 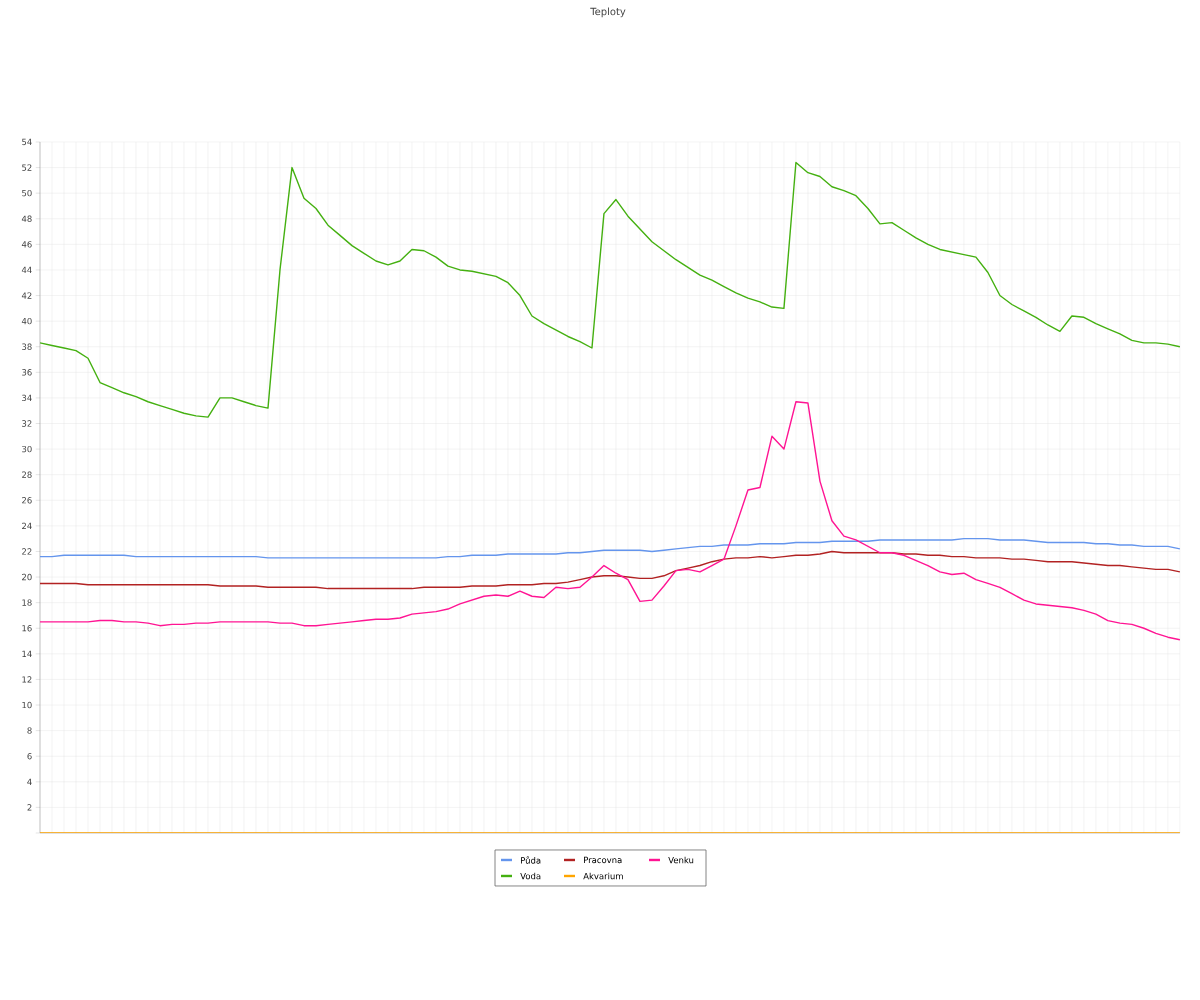 What do you see at coordinates (26, 295) in the screenshot?
I see `y-tick-label: 42` at bounding box center [26, 295].